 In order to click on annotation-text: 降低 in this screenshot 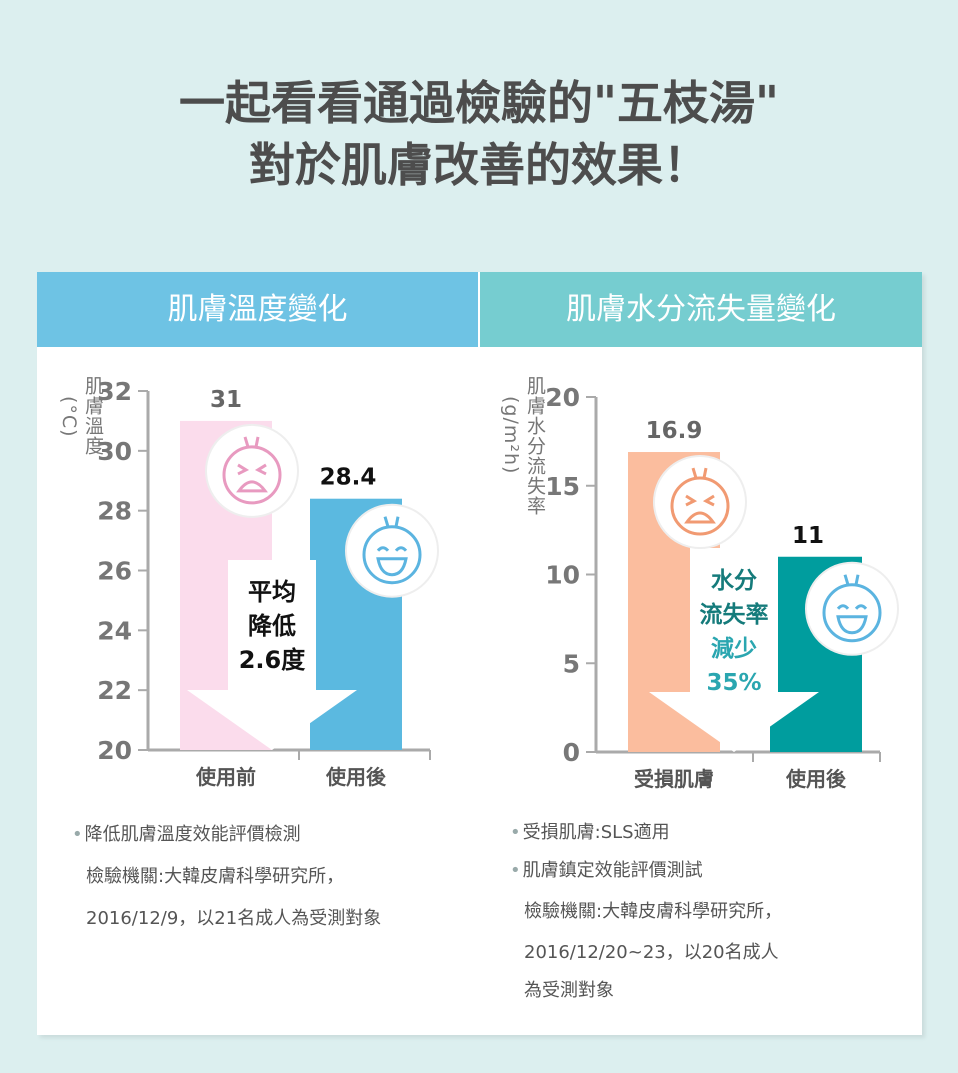, I will do `click(272, 626)`.